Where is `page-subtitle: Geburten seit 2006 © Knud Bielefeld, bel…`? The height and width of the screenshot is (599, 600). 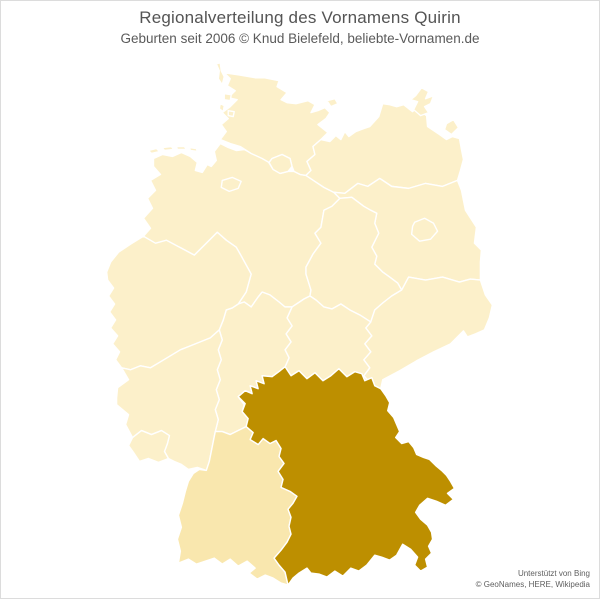
page-subtitle: Geburten seit 2006 © Knud Bielefeld, bel… is located at coordinates (300, 38).